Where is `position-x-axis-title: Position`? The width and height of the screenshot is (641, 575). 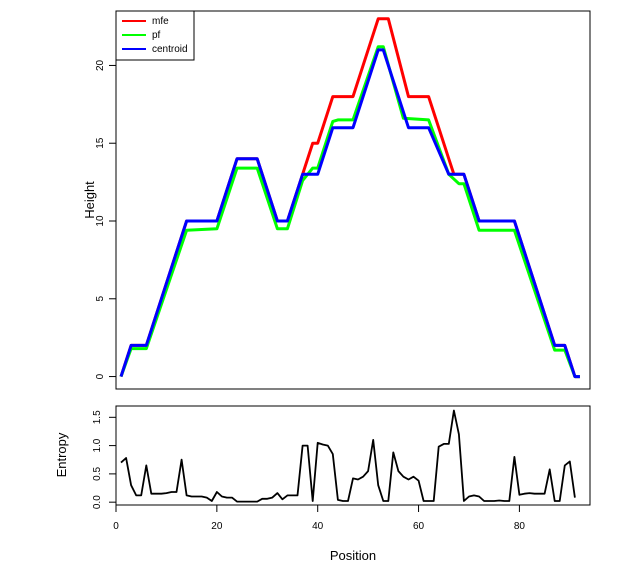 position-x-axis-title: Position is located at coordinates (353, 555).